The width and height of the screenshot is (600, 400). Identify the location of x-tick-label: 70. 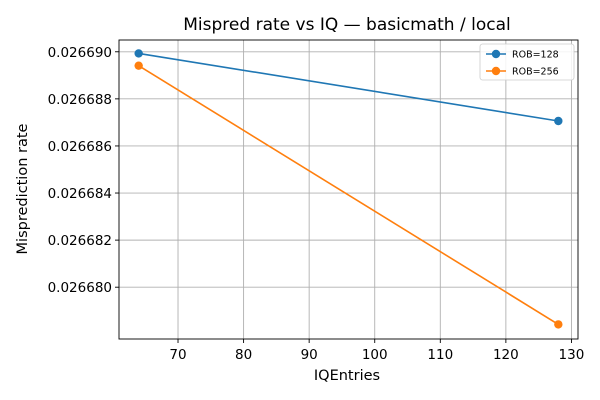
(177, 355).